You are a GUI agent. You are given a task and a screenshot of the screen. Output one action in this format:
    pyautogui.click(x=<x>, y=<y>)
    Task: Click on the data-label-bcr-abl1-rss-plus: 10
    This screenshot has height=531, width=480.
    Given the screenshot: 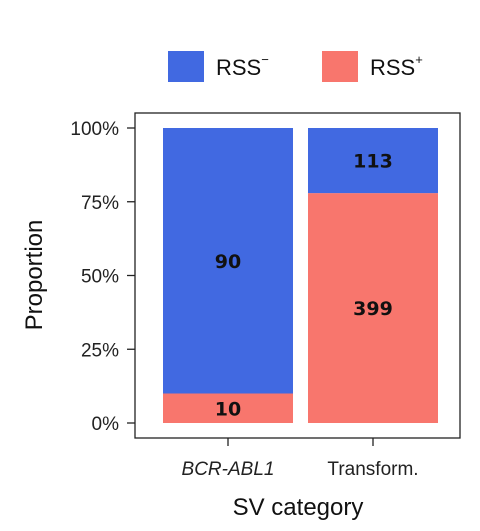 What is the action you would take?
    pyautogui.click(x=228, y=409)
    